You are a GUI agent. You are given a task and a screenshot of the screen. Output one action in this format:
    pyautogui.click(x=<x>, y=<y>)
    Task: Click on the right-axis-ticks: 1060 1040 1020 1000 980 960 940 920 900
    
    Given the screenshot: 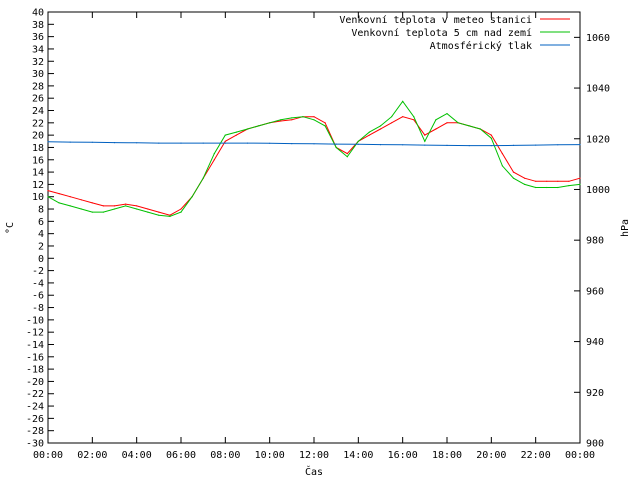 What is the action you would take?
    pyautogui.click(x=592, y=241)
    